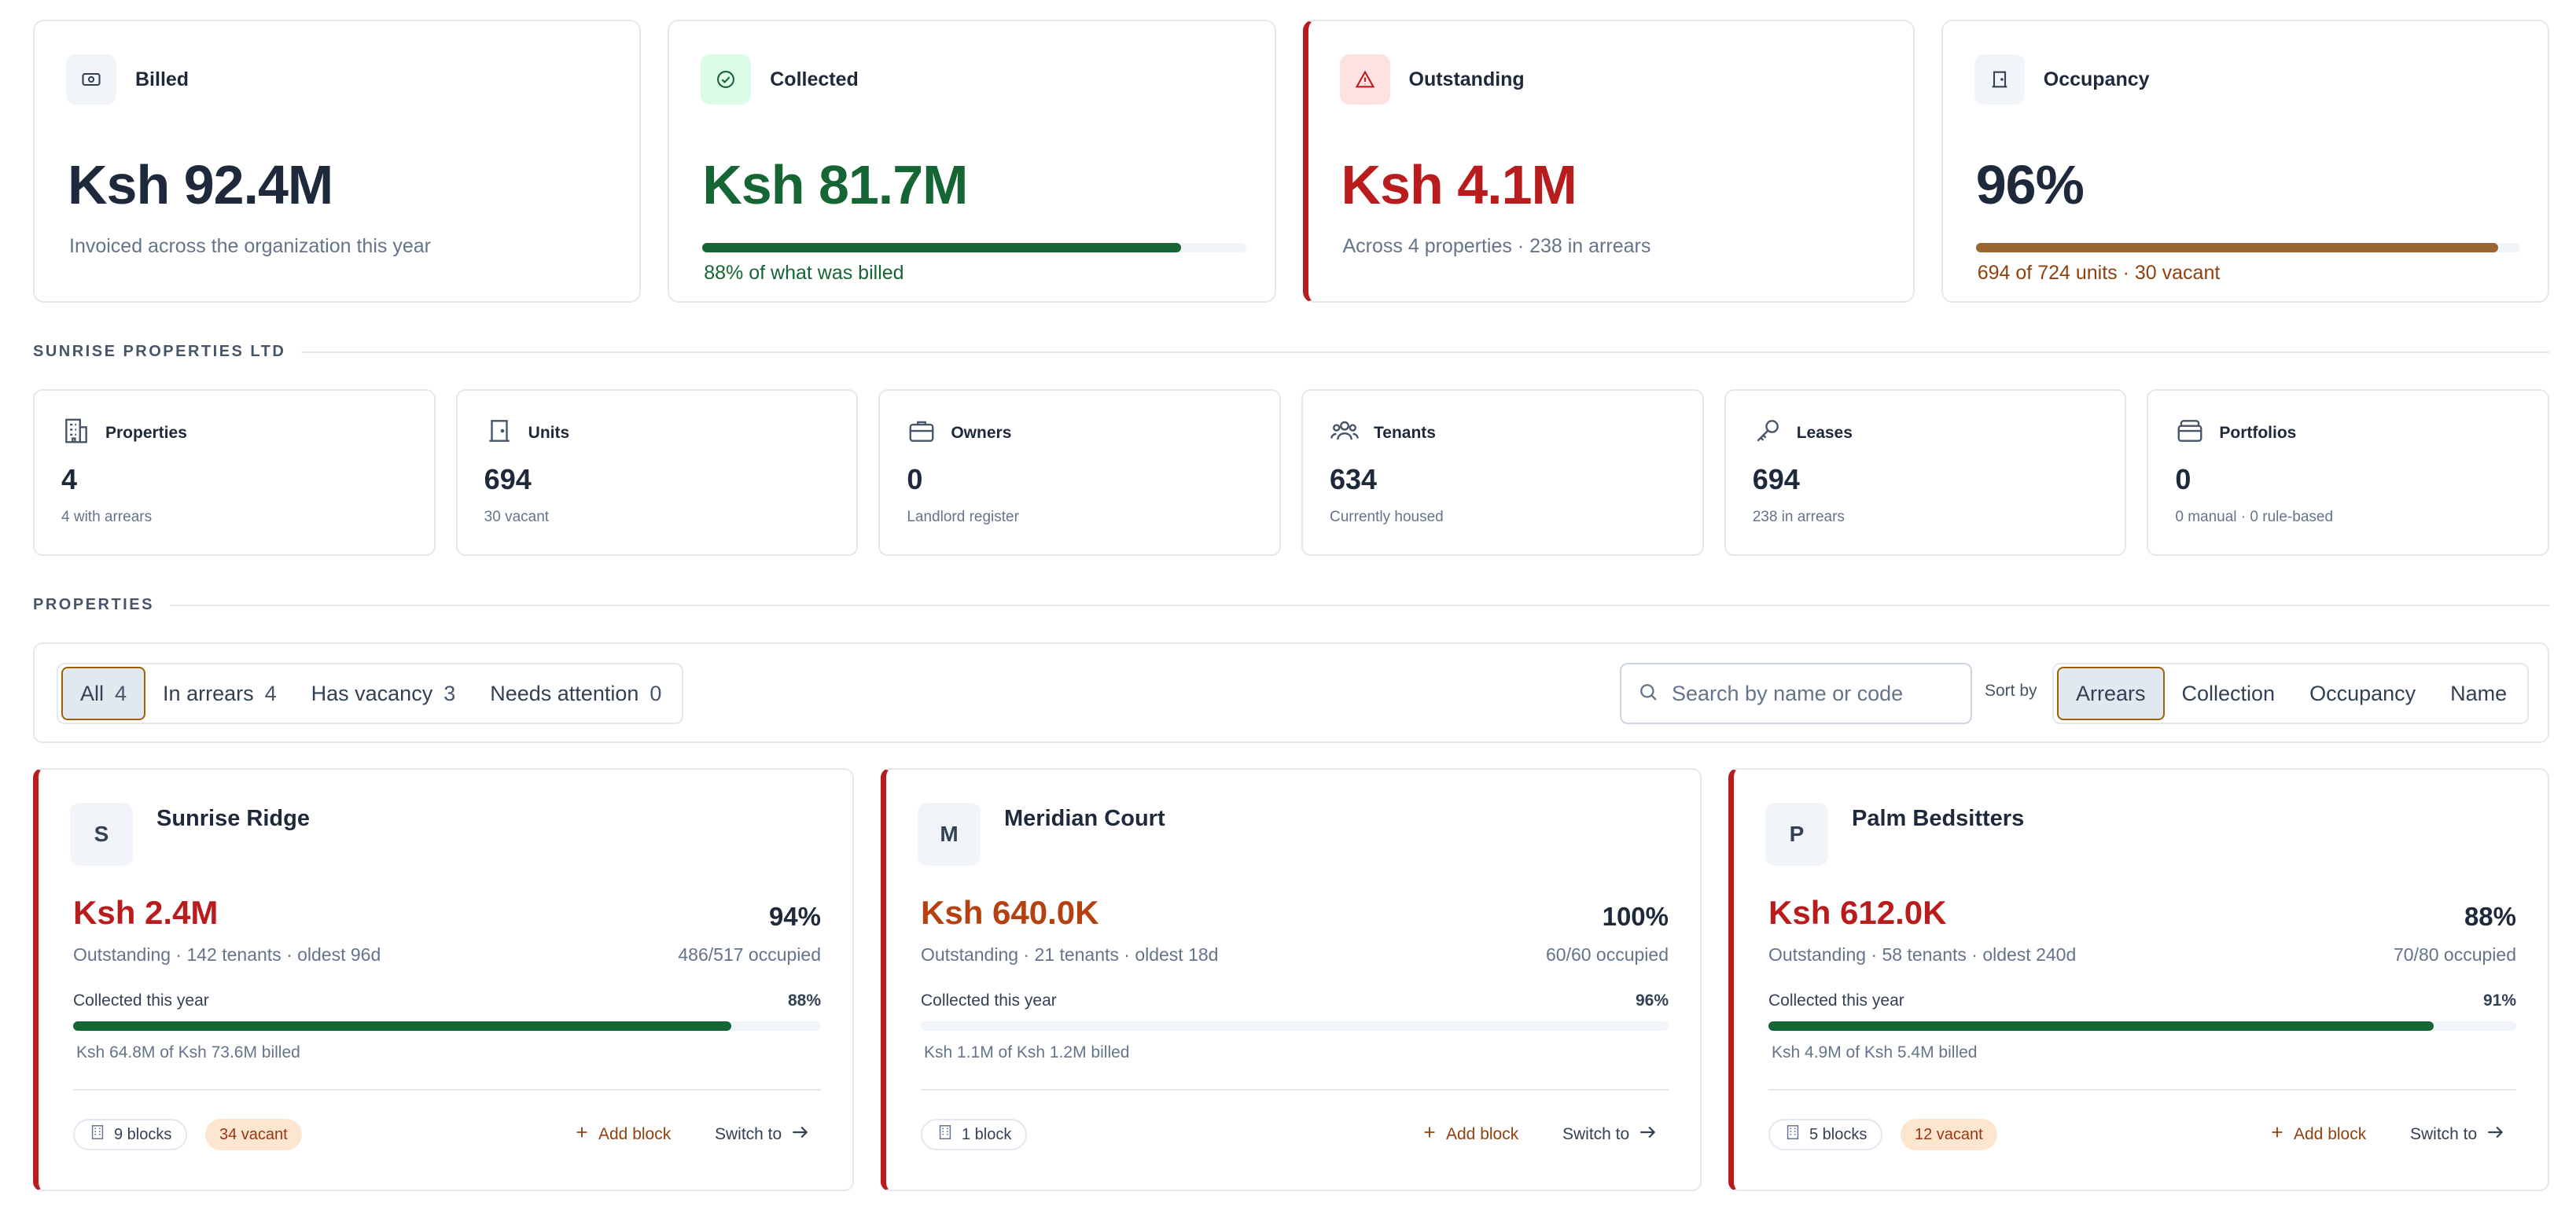 The height and width of the screenshot is (1214, 2576). I want to click on door-icon, so click(499, 433).